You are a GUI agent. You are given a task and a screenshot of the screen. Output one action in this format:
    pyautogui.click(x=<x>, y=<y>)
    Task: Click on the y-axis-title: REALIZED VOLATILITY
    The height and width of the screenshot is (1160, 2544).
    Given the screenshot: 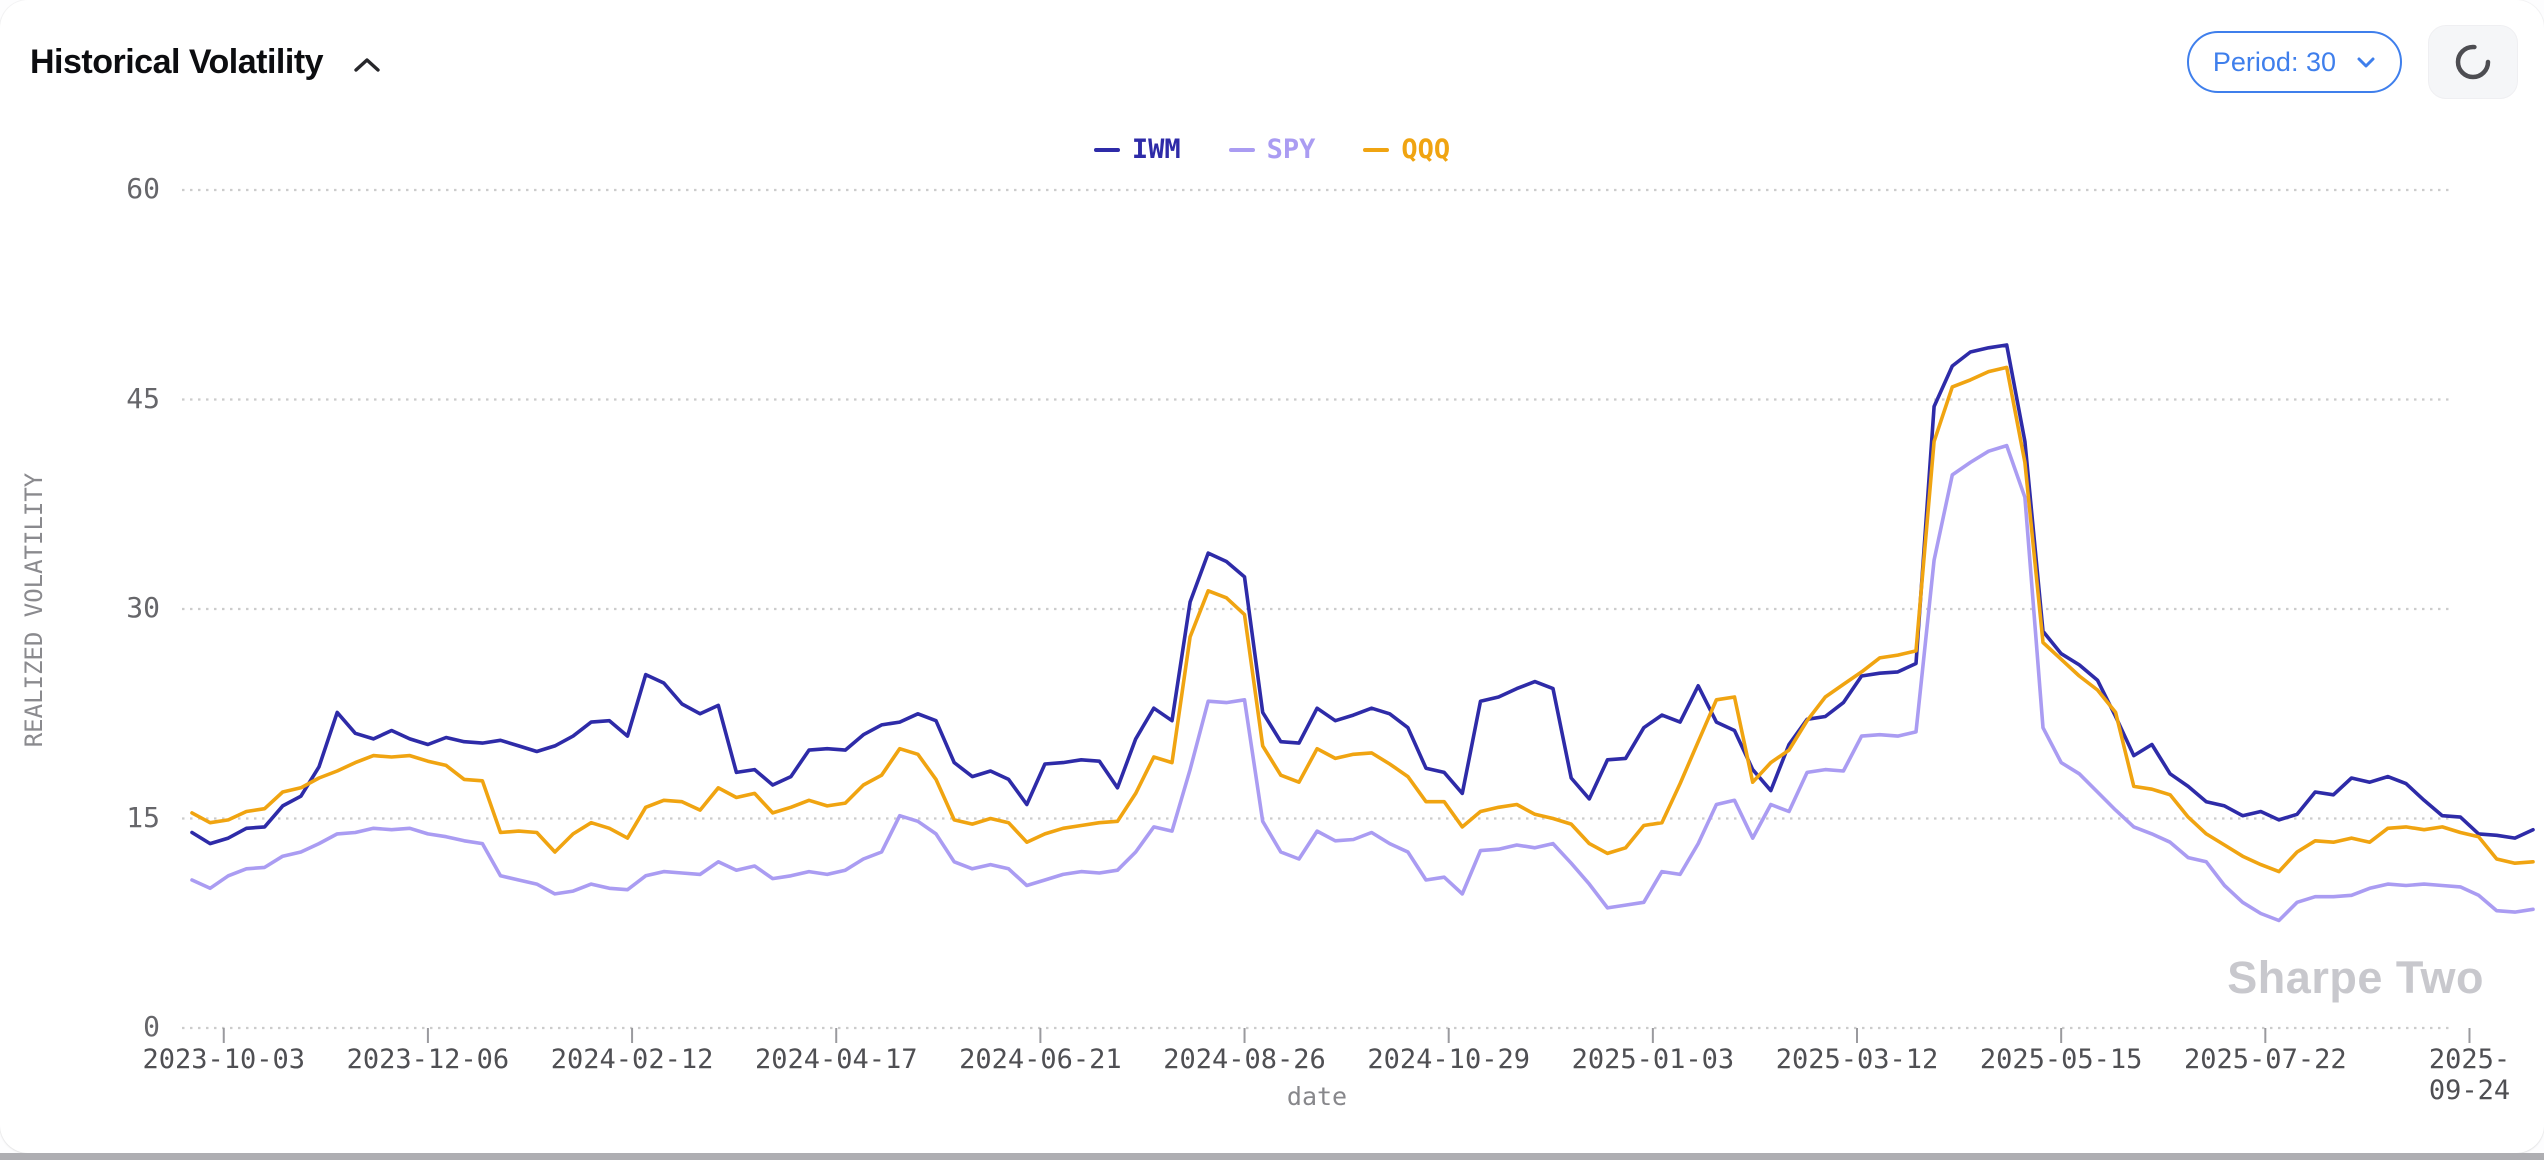 What is the action you would take?
    pyautogui.click(x=34, y=610)
    